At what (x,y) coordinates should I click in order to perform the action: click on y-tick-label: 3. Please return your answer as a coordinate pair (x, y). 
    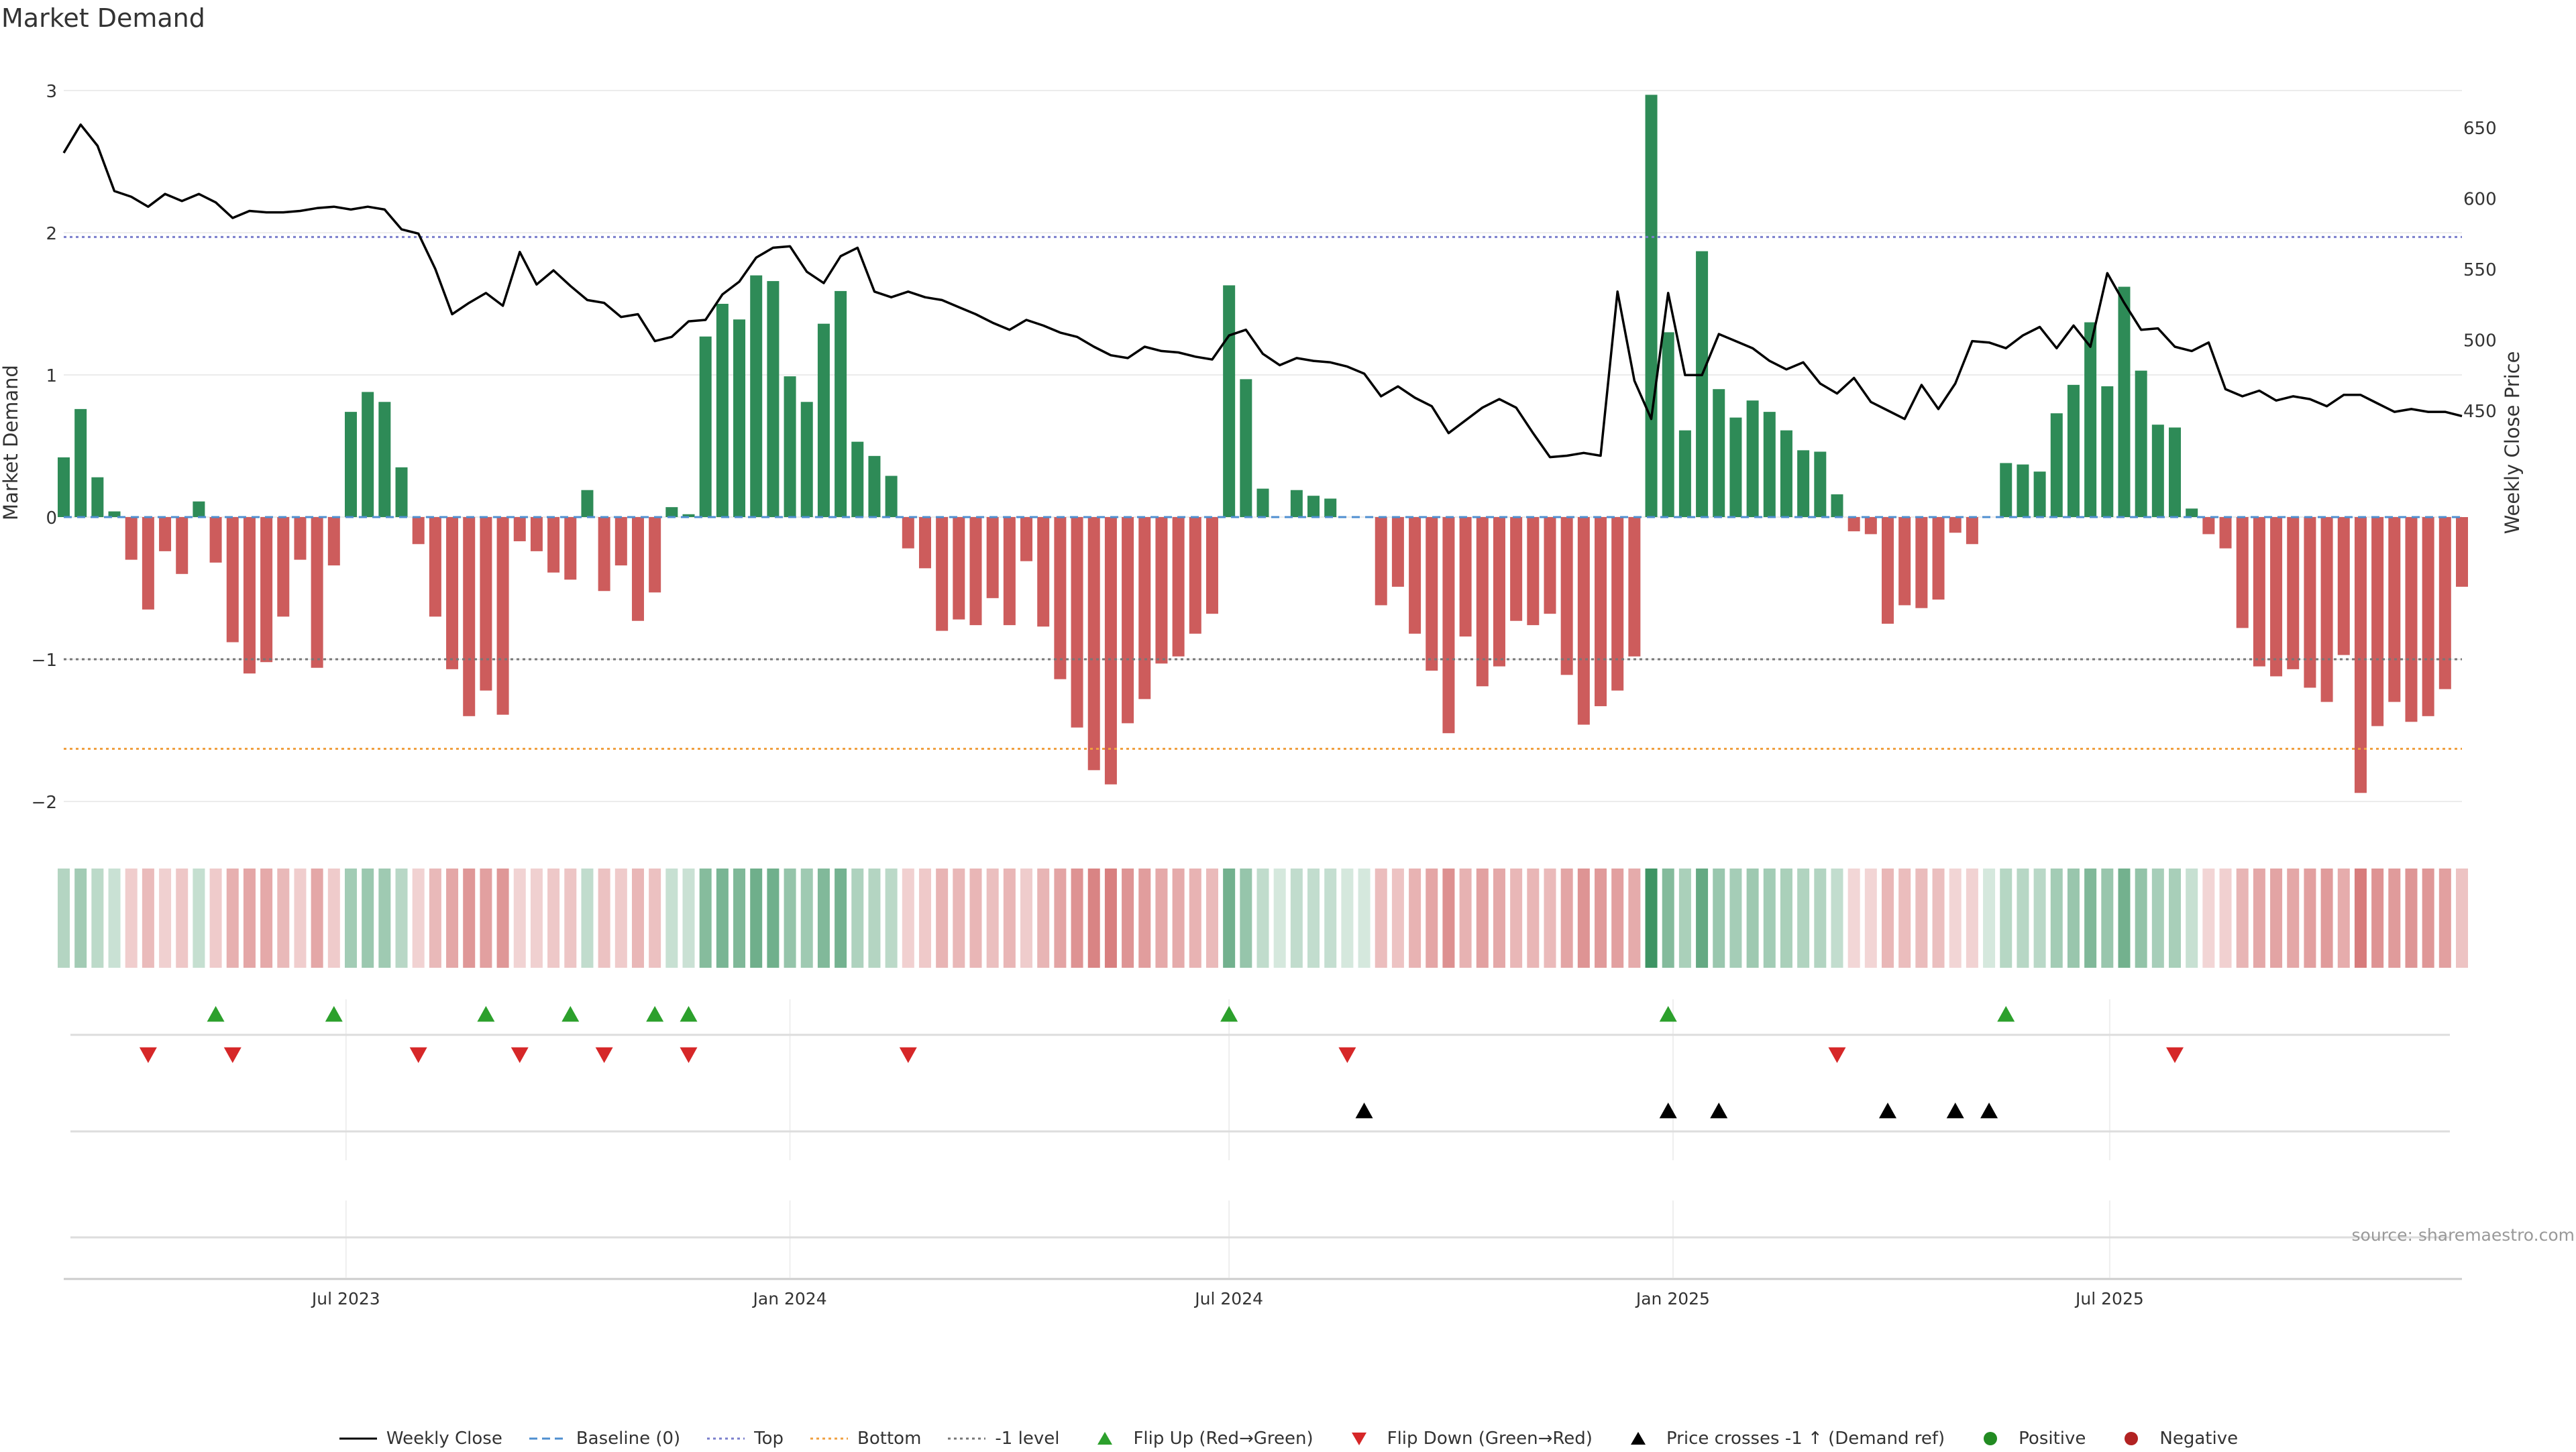
    Looking at the image, I should click on (51, 92).